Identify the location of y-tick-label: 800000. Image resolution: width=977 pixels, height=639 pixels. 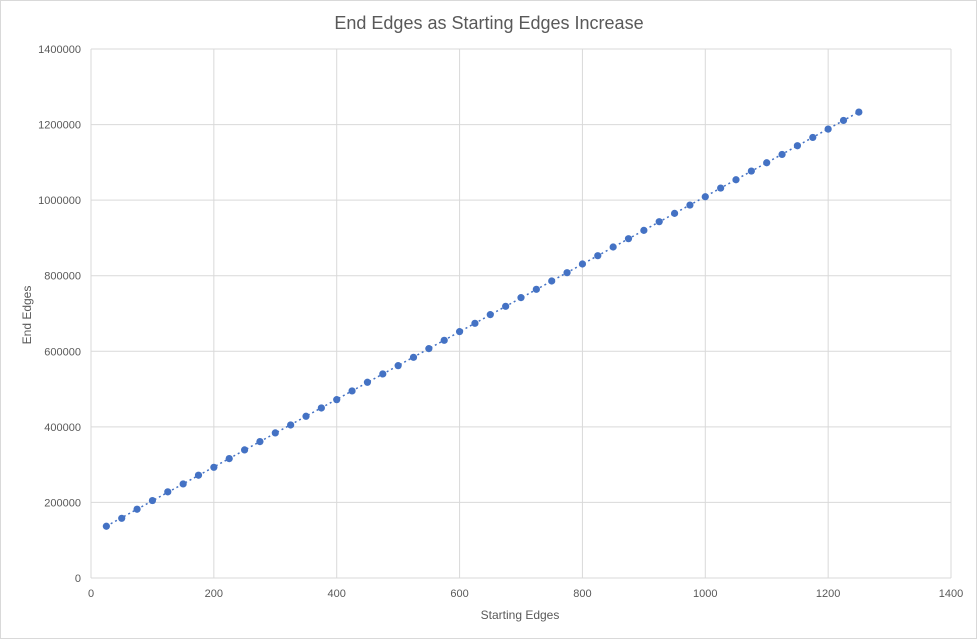
(62, 277).